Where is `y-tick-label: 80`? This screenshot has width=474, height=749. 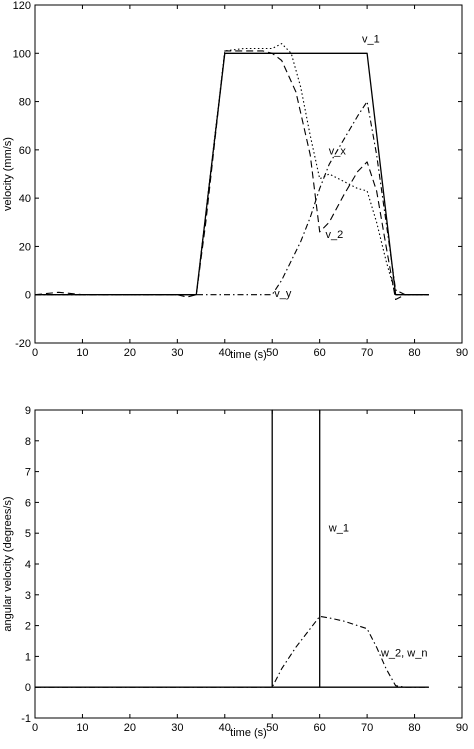
y-tick-label: 80 is located at coordinates (25, 103).